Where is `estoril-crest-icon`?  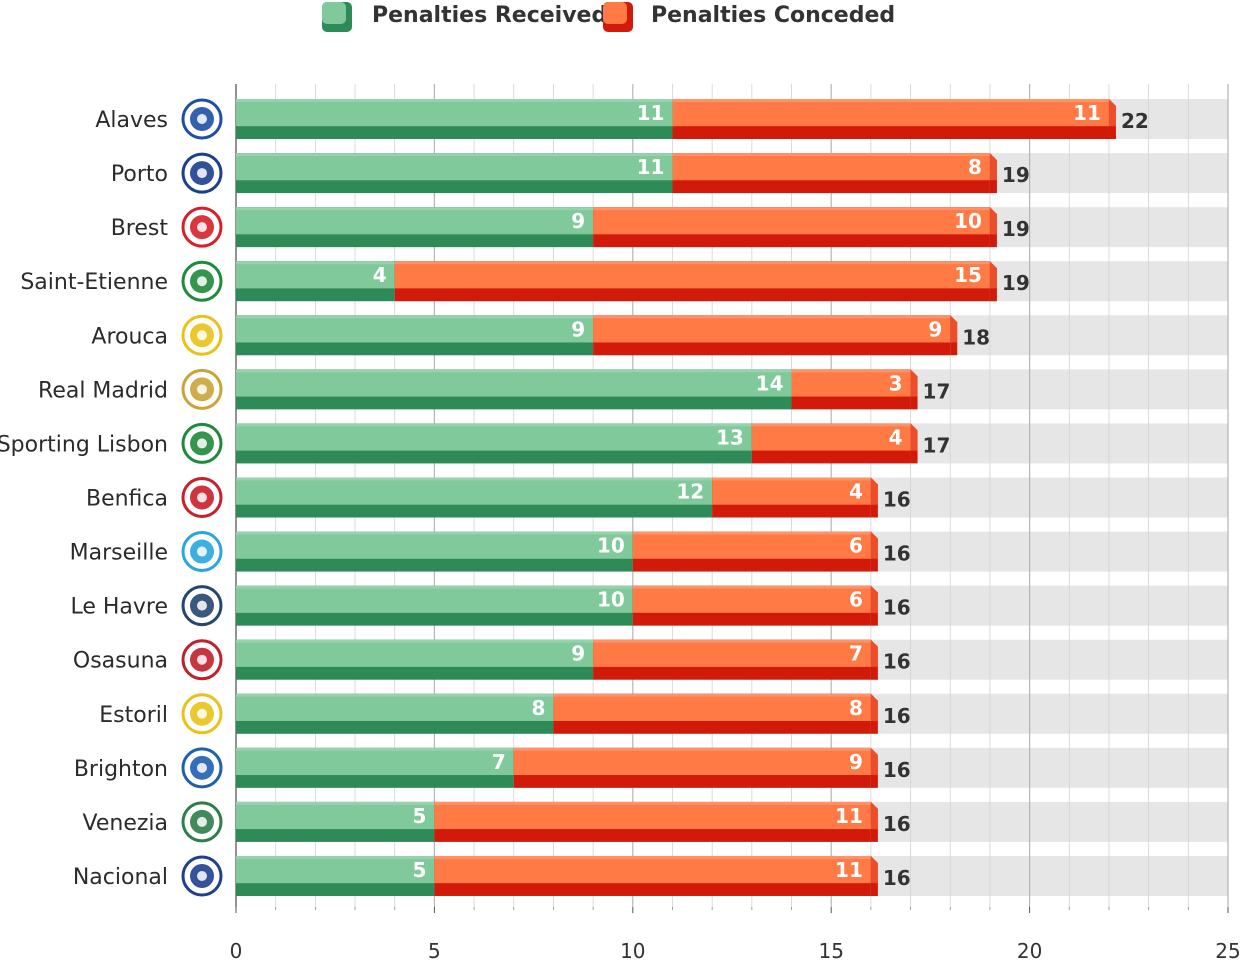
estoril-crest-icon is located at coordinates (202, 714).